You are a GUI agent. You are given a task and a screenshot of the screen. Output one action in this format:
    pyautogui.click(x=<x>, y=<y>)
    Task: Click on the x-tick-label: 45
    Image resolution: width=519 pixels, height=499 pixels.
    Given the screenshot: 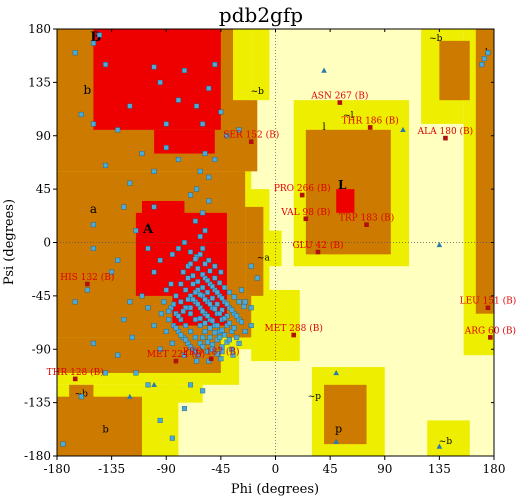 What is the action you would take?
    pyautogui.click(x=329, y=469)
    